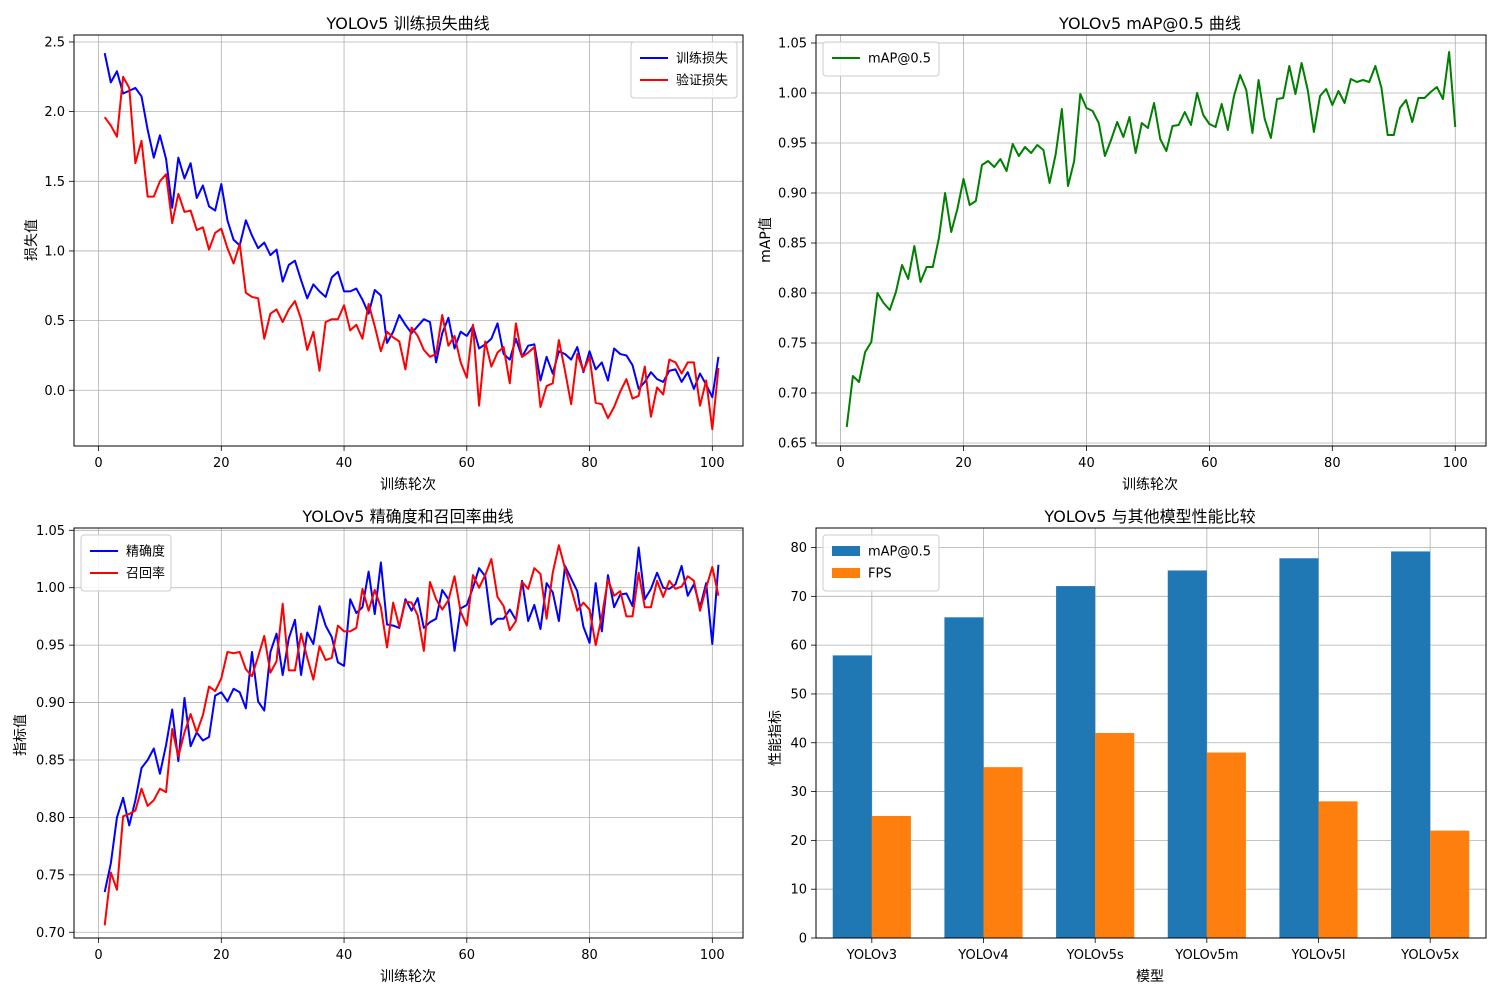  Describe the element at coordinates (1206, 955) in the screenshot. I see `comparison-x-tick-label: YOLOv5m` at that location.